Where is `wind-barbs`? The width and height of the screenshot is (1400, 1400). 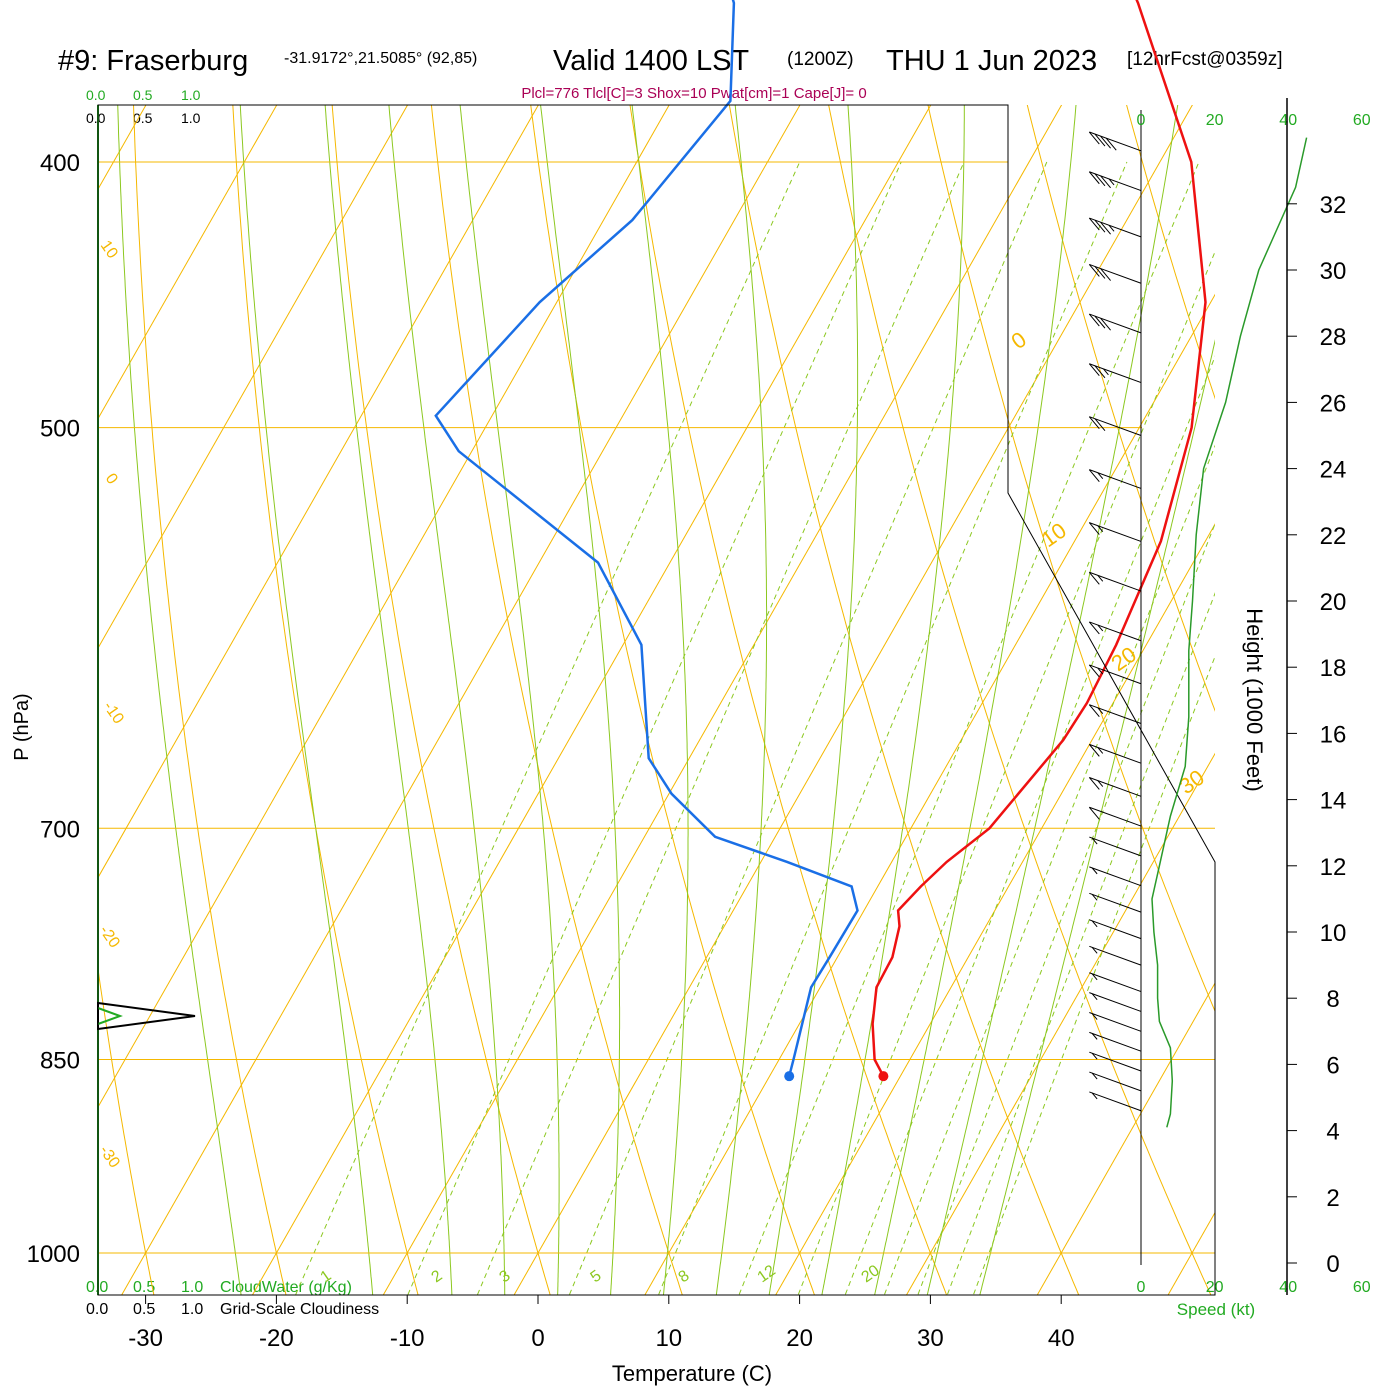
wind-barbs is located at coordinates (1115, 621).